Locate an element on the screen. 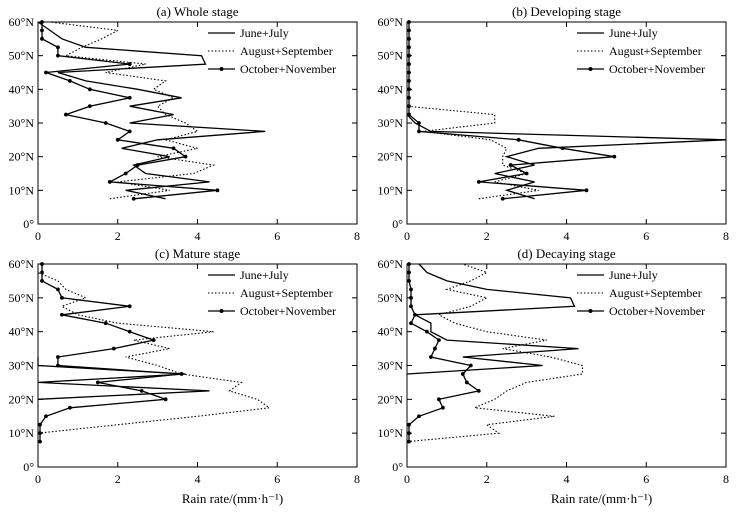 This screenshot has height=513, width=741. y-tick-label: 50°N is located at coordinates (391, 56).